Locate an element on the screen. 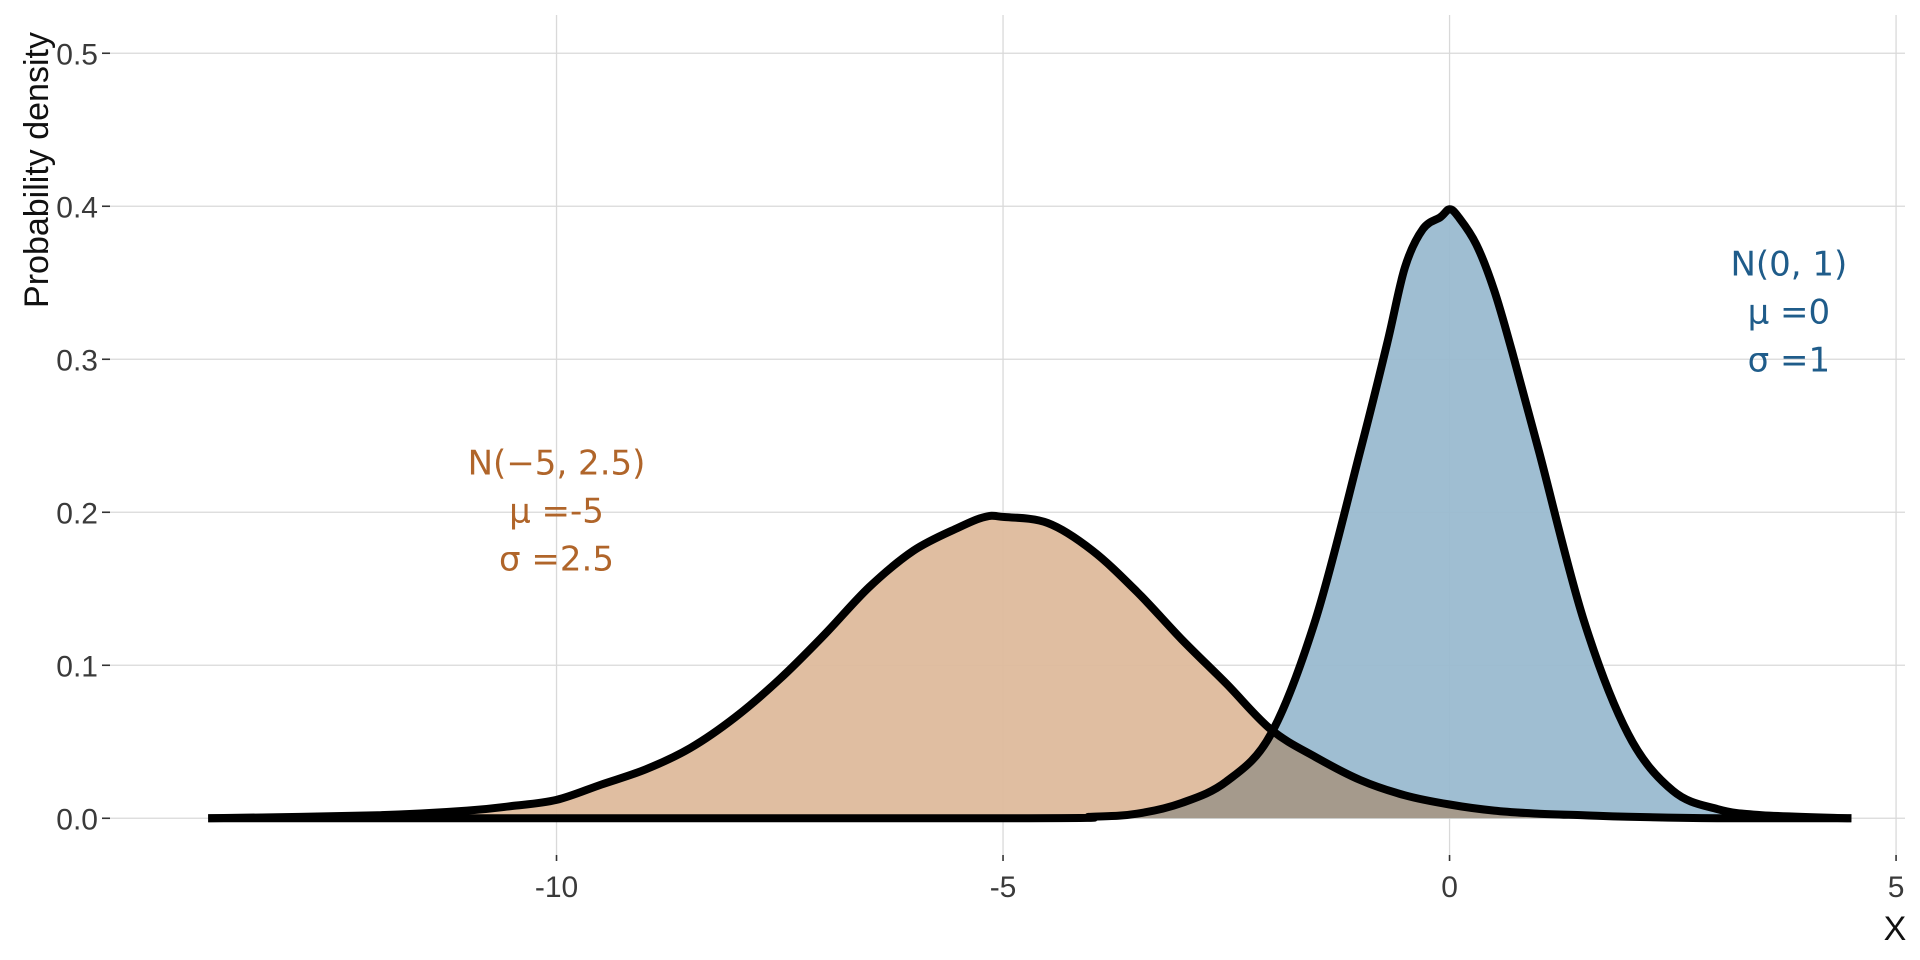 This screenshot has width=1920, height=960. x-tick-label: 5 is located at coordinates (1896, 887).